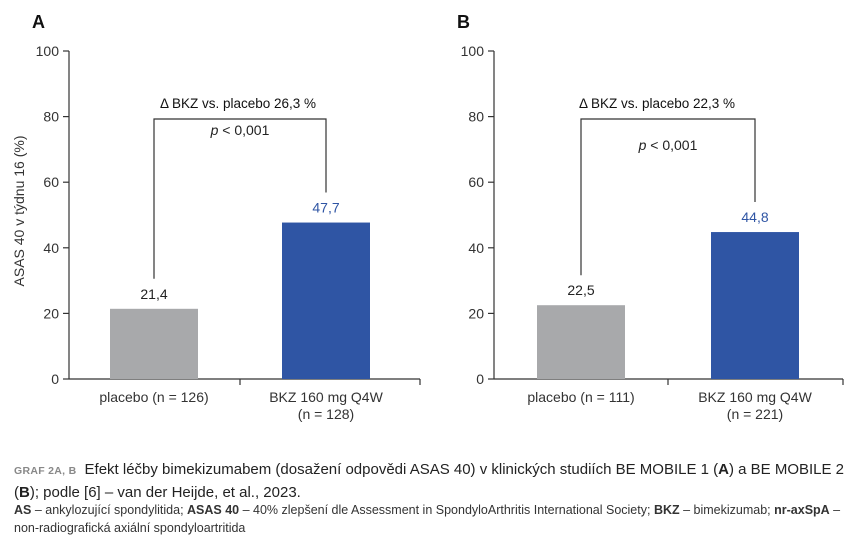  Describe the element at coordinates (463, 22) in the screenshot. I see `panel-letter-B: B` at that location.